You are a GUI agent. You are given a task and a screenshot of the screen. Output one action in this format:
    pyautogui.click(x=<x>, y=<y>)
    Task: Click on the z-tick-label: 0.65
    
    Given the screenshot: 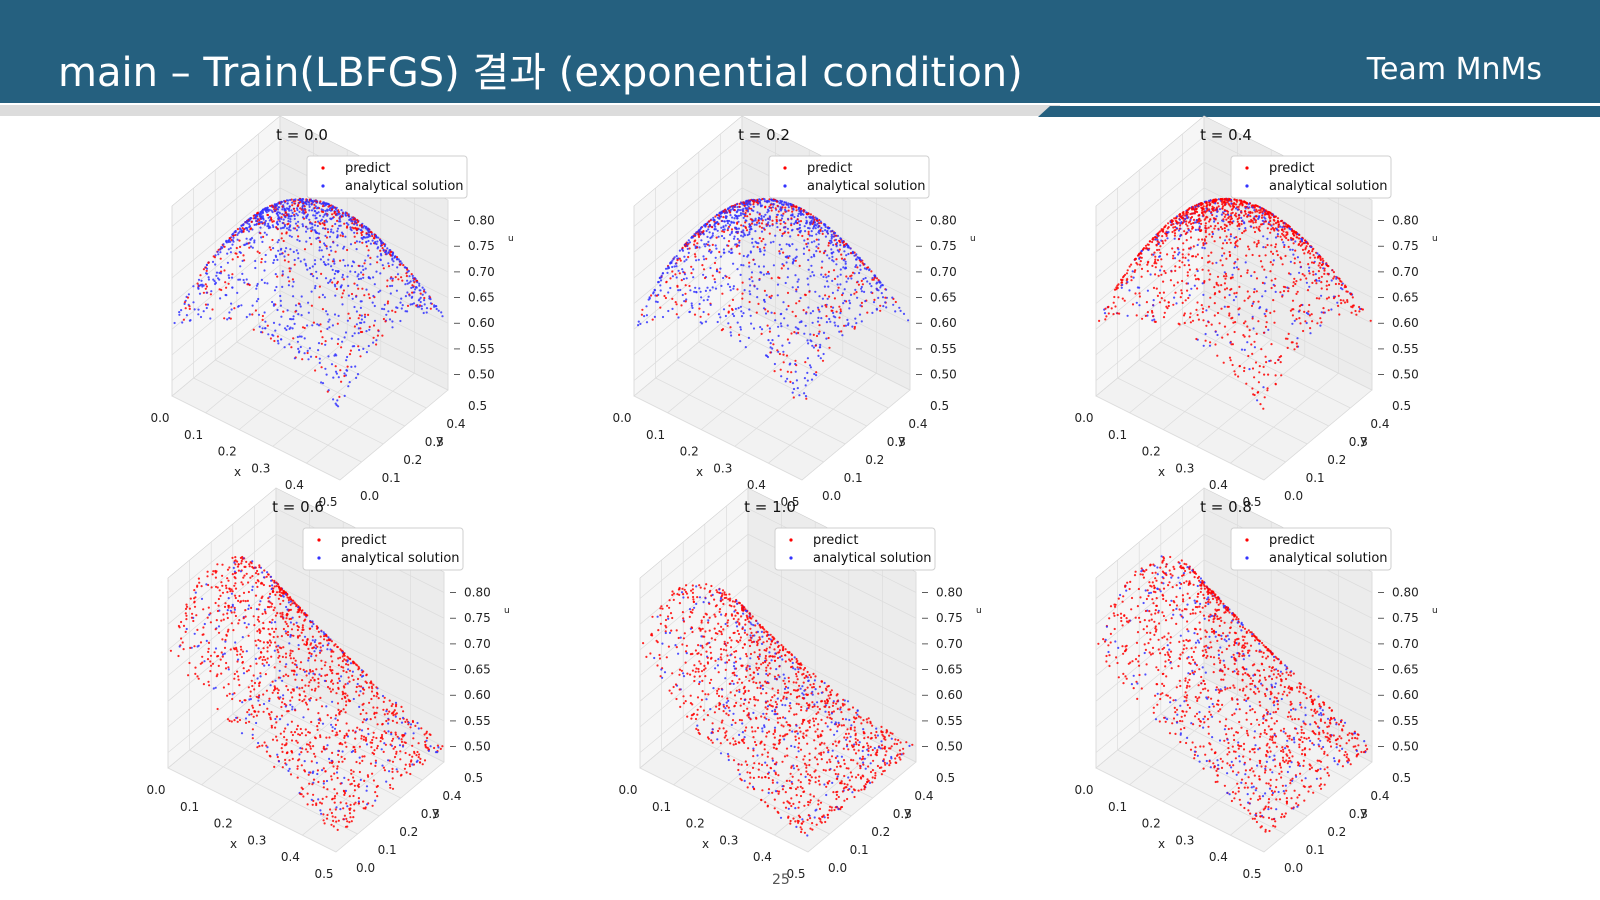 What is the action you would take?
    pyautogui.click(x=943, y=298)
    